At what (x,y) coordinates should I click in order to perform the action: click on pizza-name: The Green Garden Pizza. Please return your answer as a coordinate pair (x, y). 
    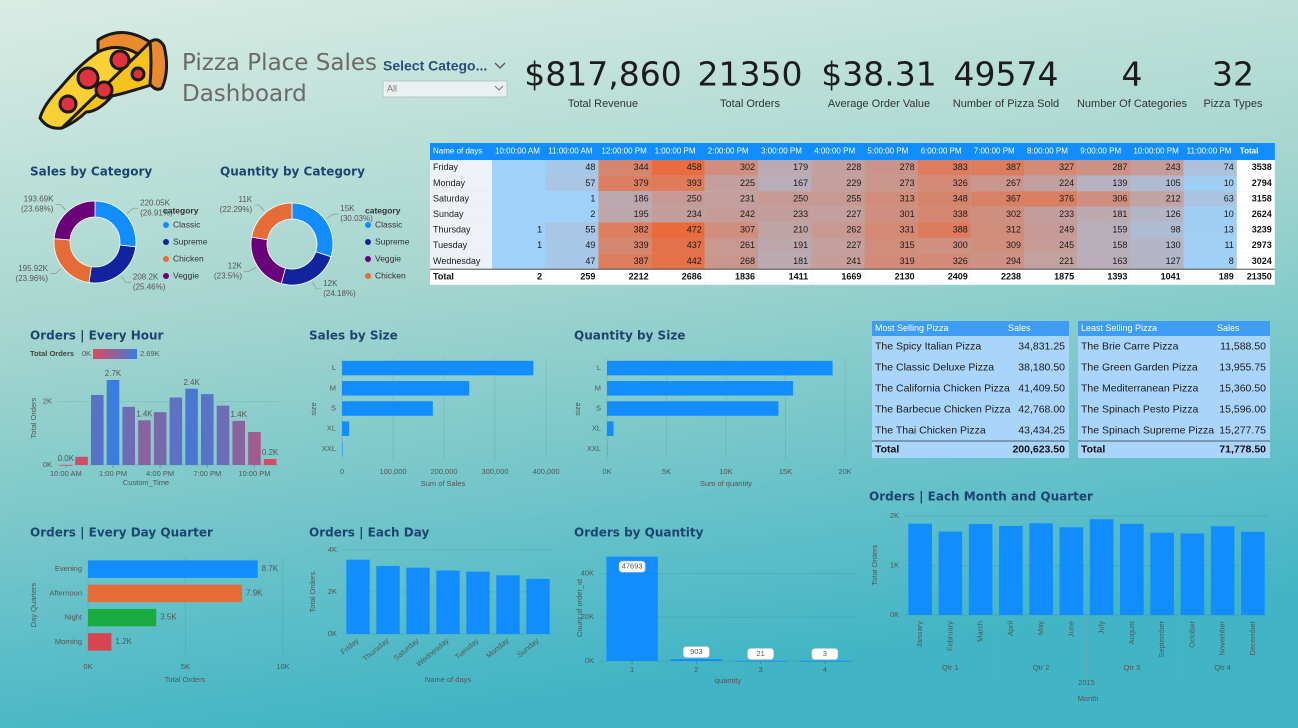
    Looking at the image, I should click on (1139, 367).